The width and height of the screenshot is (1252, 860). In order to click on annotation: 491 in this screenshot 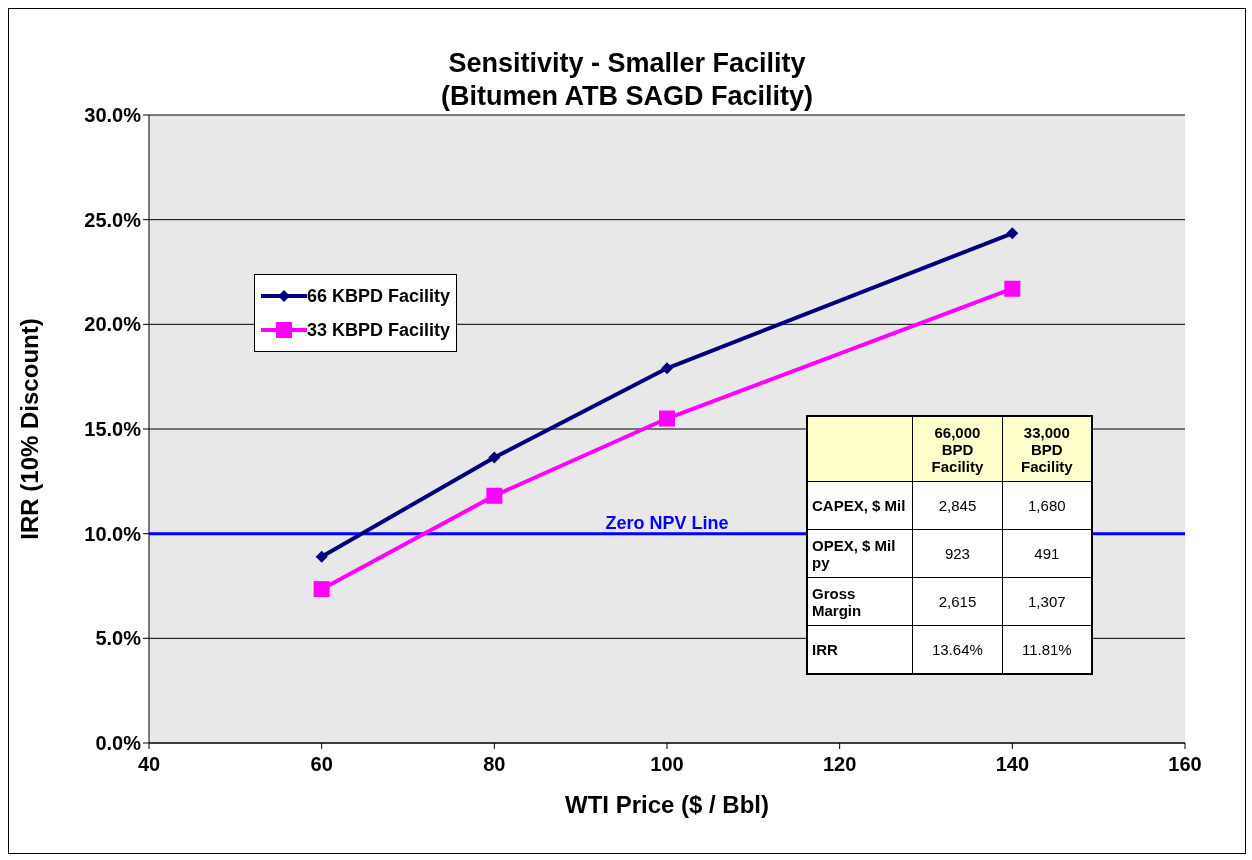, I will do `click(1047, 553)`.